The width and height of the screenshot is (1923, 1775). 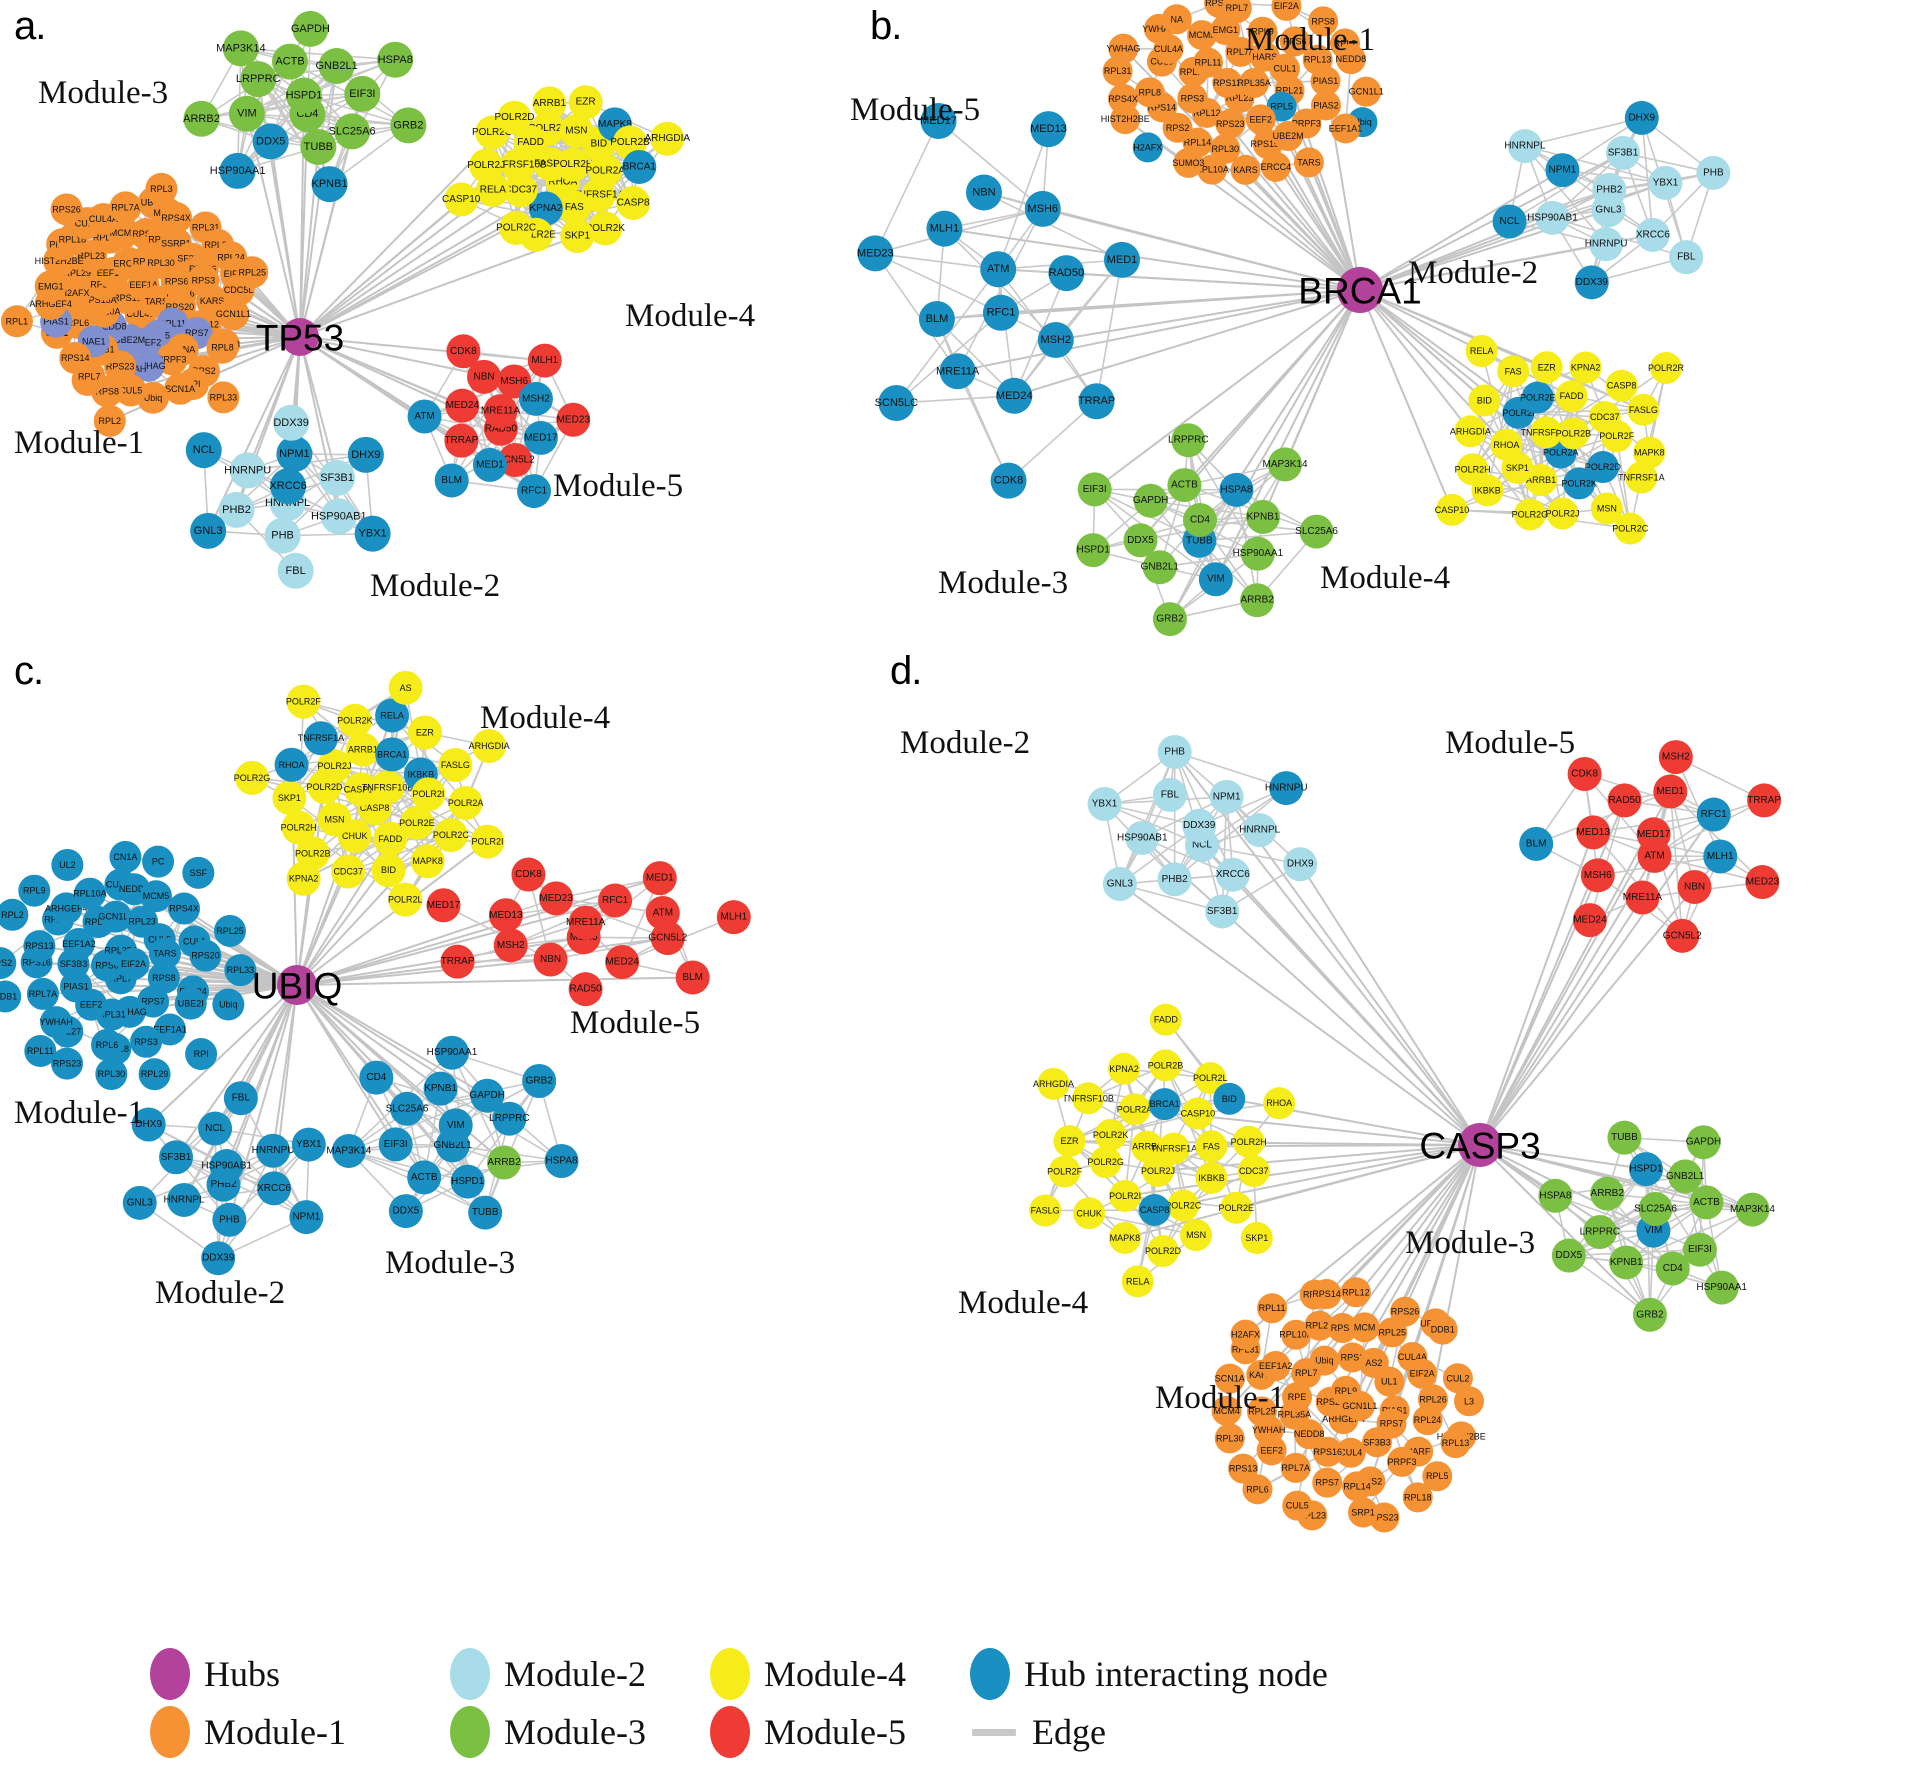 What do you see at coordinates (228, 1004) in the screenshot?
I see `network-node: Ubiq` at bounding box center [228, 1004].